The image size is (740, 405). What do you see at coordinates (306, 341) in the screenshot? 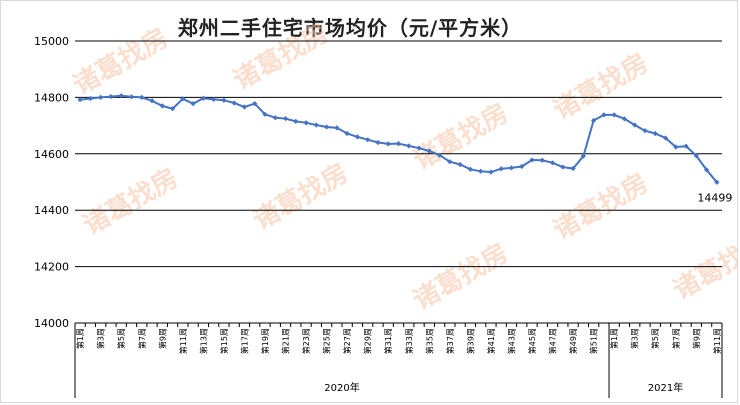
I see `x-tick-label: 第23周` at bounding box center [306, 341].